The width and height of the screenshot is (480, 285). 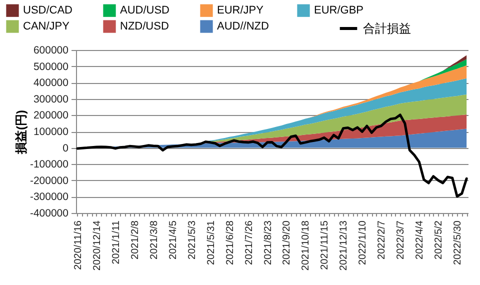 I want to click on y-tick-label: 400000, so click(x=51, y=83).